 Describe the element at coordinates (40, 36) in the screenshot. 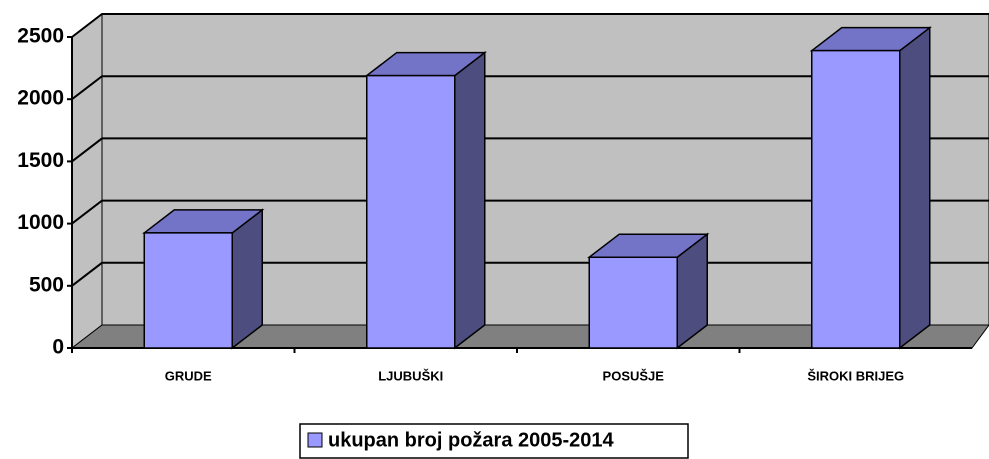

I see `y-tick-label: 2500` at that location.